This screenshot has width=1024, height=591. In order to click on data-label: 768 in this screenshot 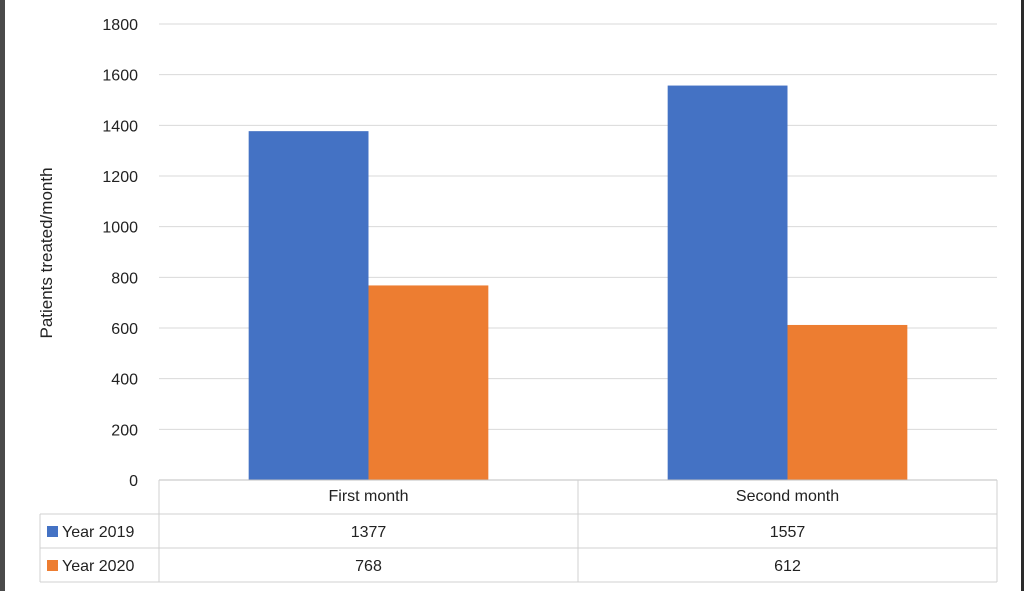, I will do `click(368, 566)`.